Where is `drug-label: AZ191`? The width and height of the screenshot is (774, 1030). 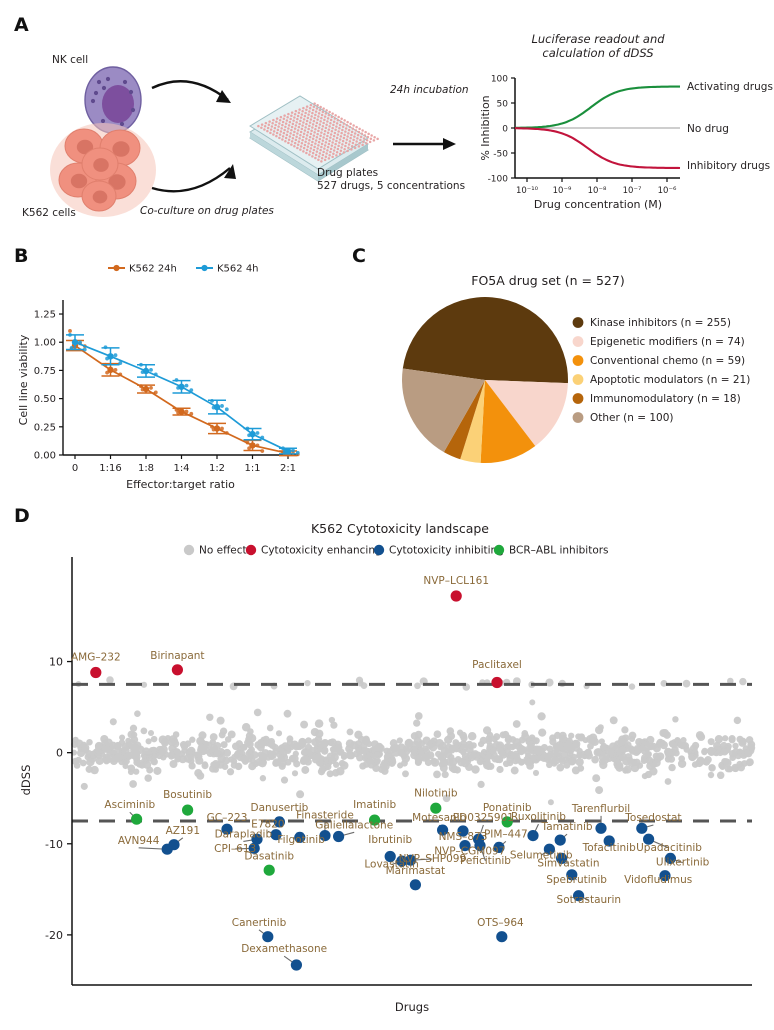
drug-label: AZ191 is located at coordinates (183, 831).